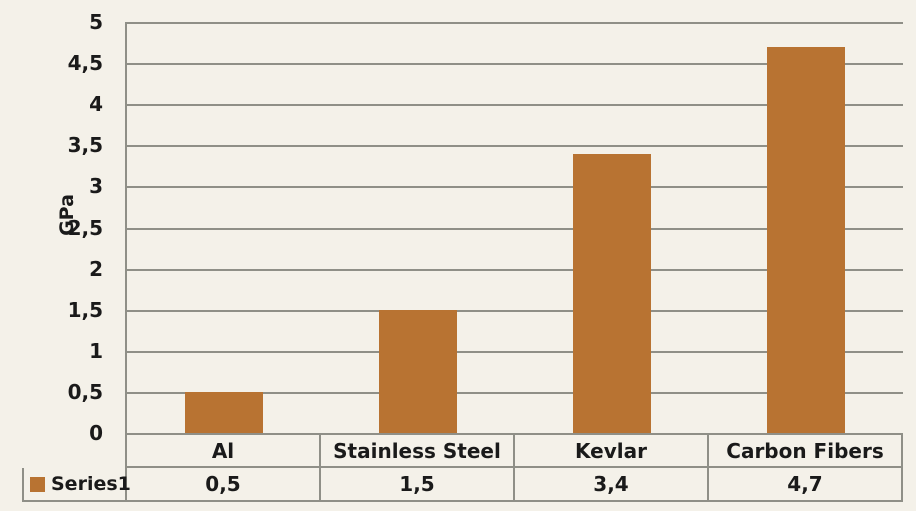 This screenshot has width=916, height=511. I want to click on series-name: Series1, so click(91, 484).